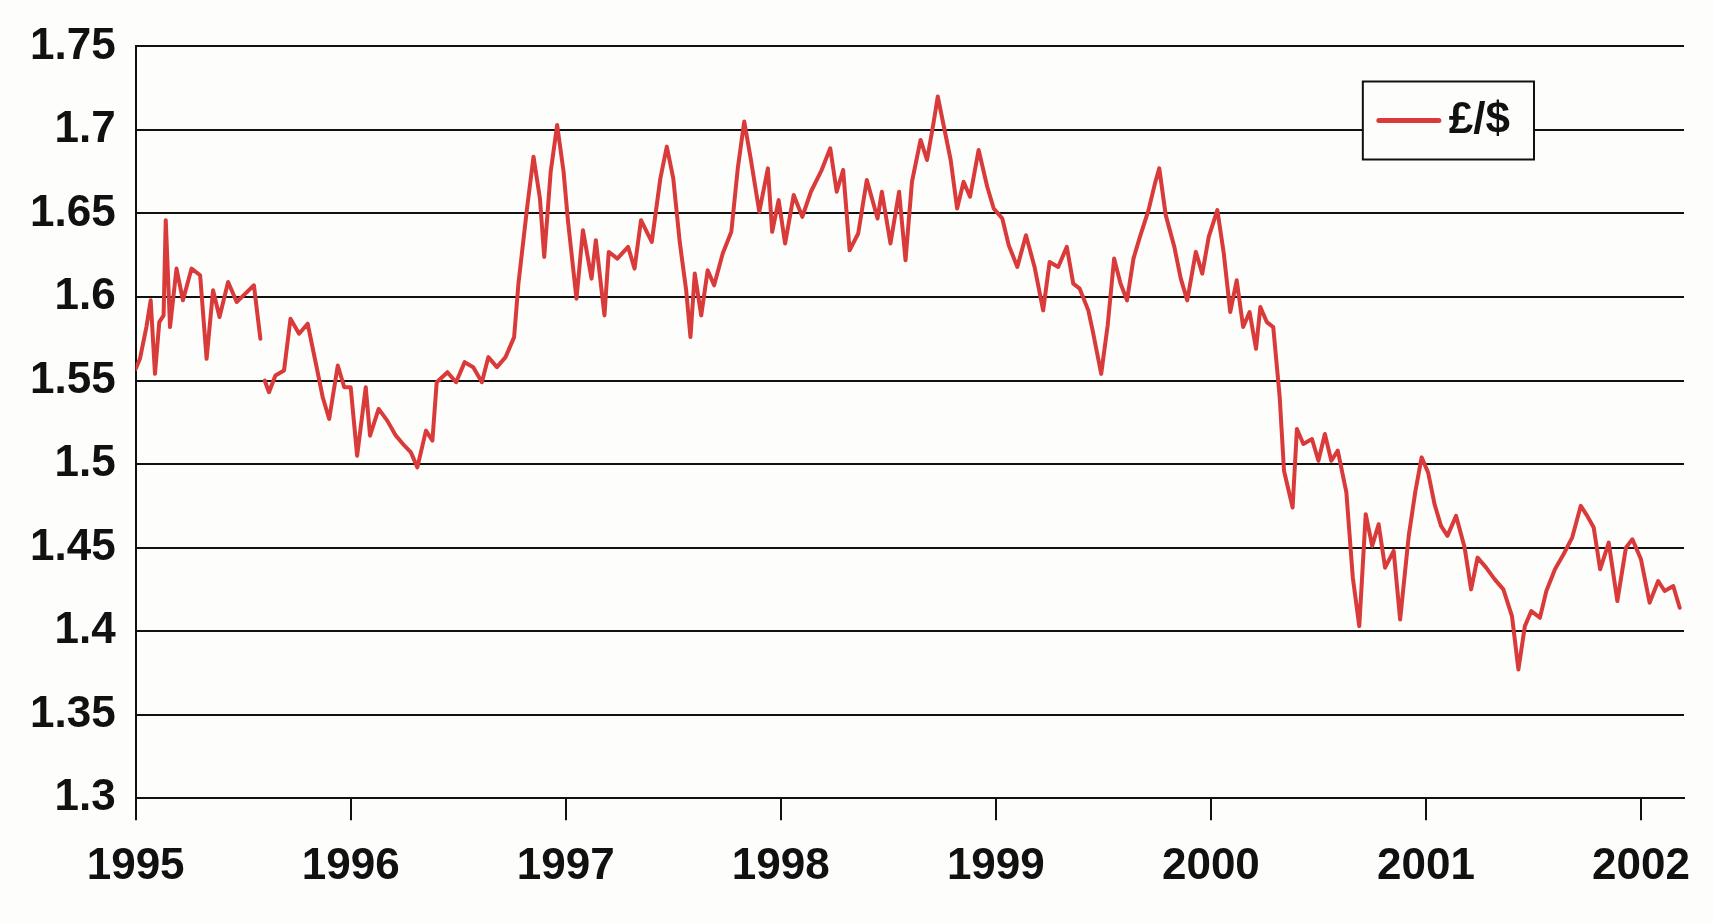 This screenshot has width=1714, height=923. Describe the element at coordinates (85, 628) in the screenshot. I see `y-tick-label: 1.4` at that location.